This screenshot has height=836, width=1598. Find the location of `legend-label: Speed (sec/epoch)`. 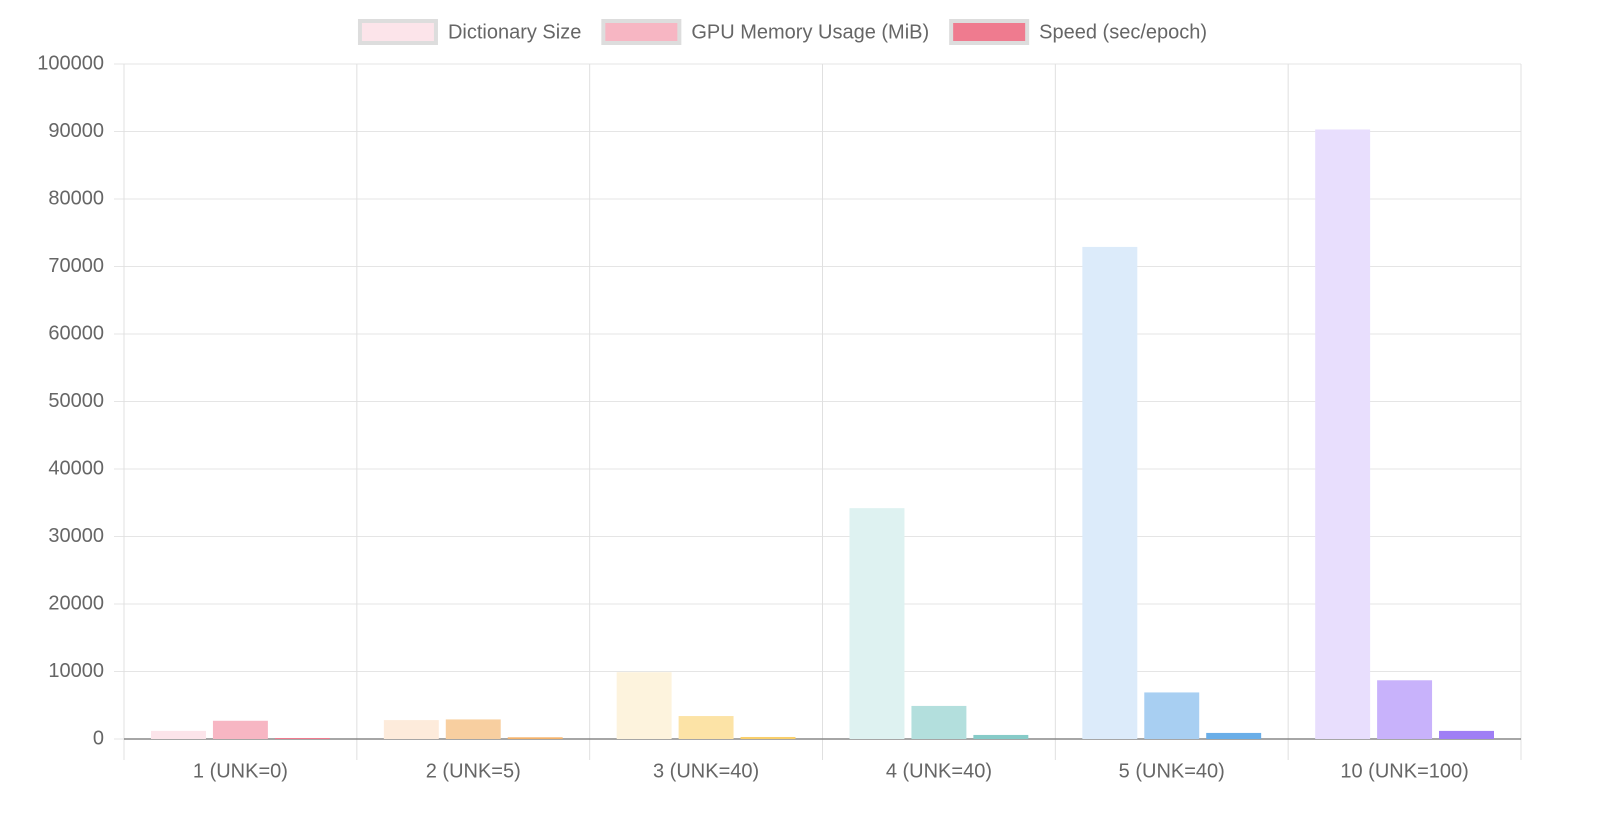

legend-label: Speed (sec/epoch) is located at coordinates (1123, 32).